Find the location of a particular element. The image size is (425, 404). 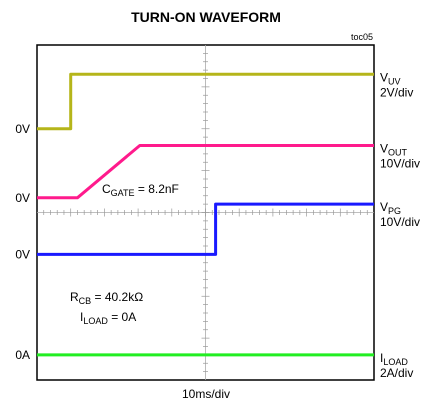

annotation-iload: ILOAD = 0A is located at coordinates (108, 318).